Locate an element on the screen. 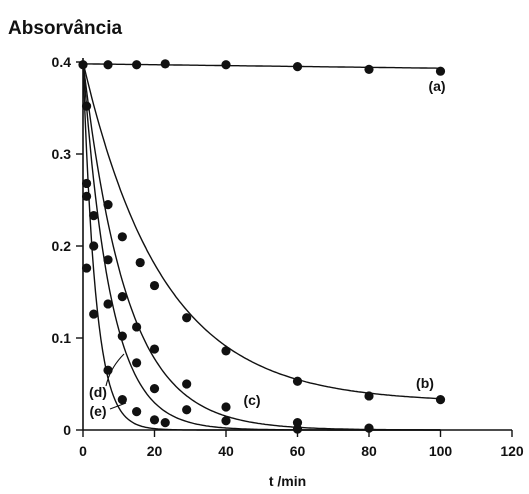 The height and width of the screenshot is (494, 529). y-tick-label: 0 is located at coordinates (67, 430).